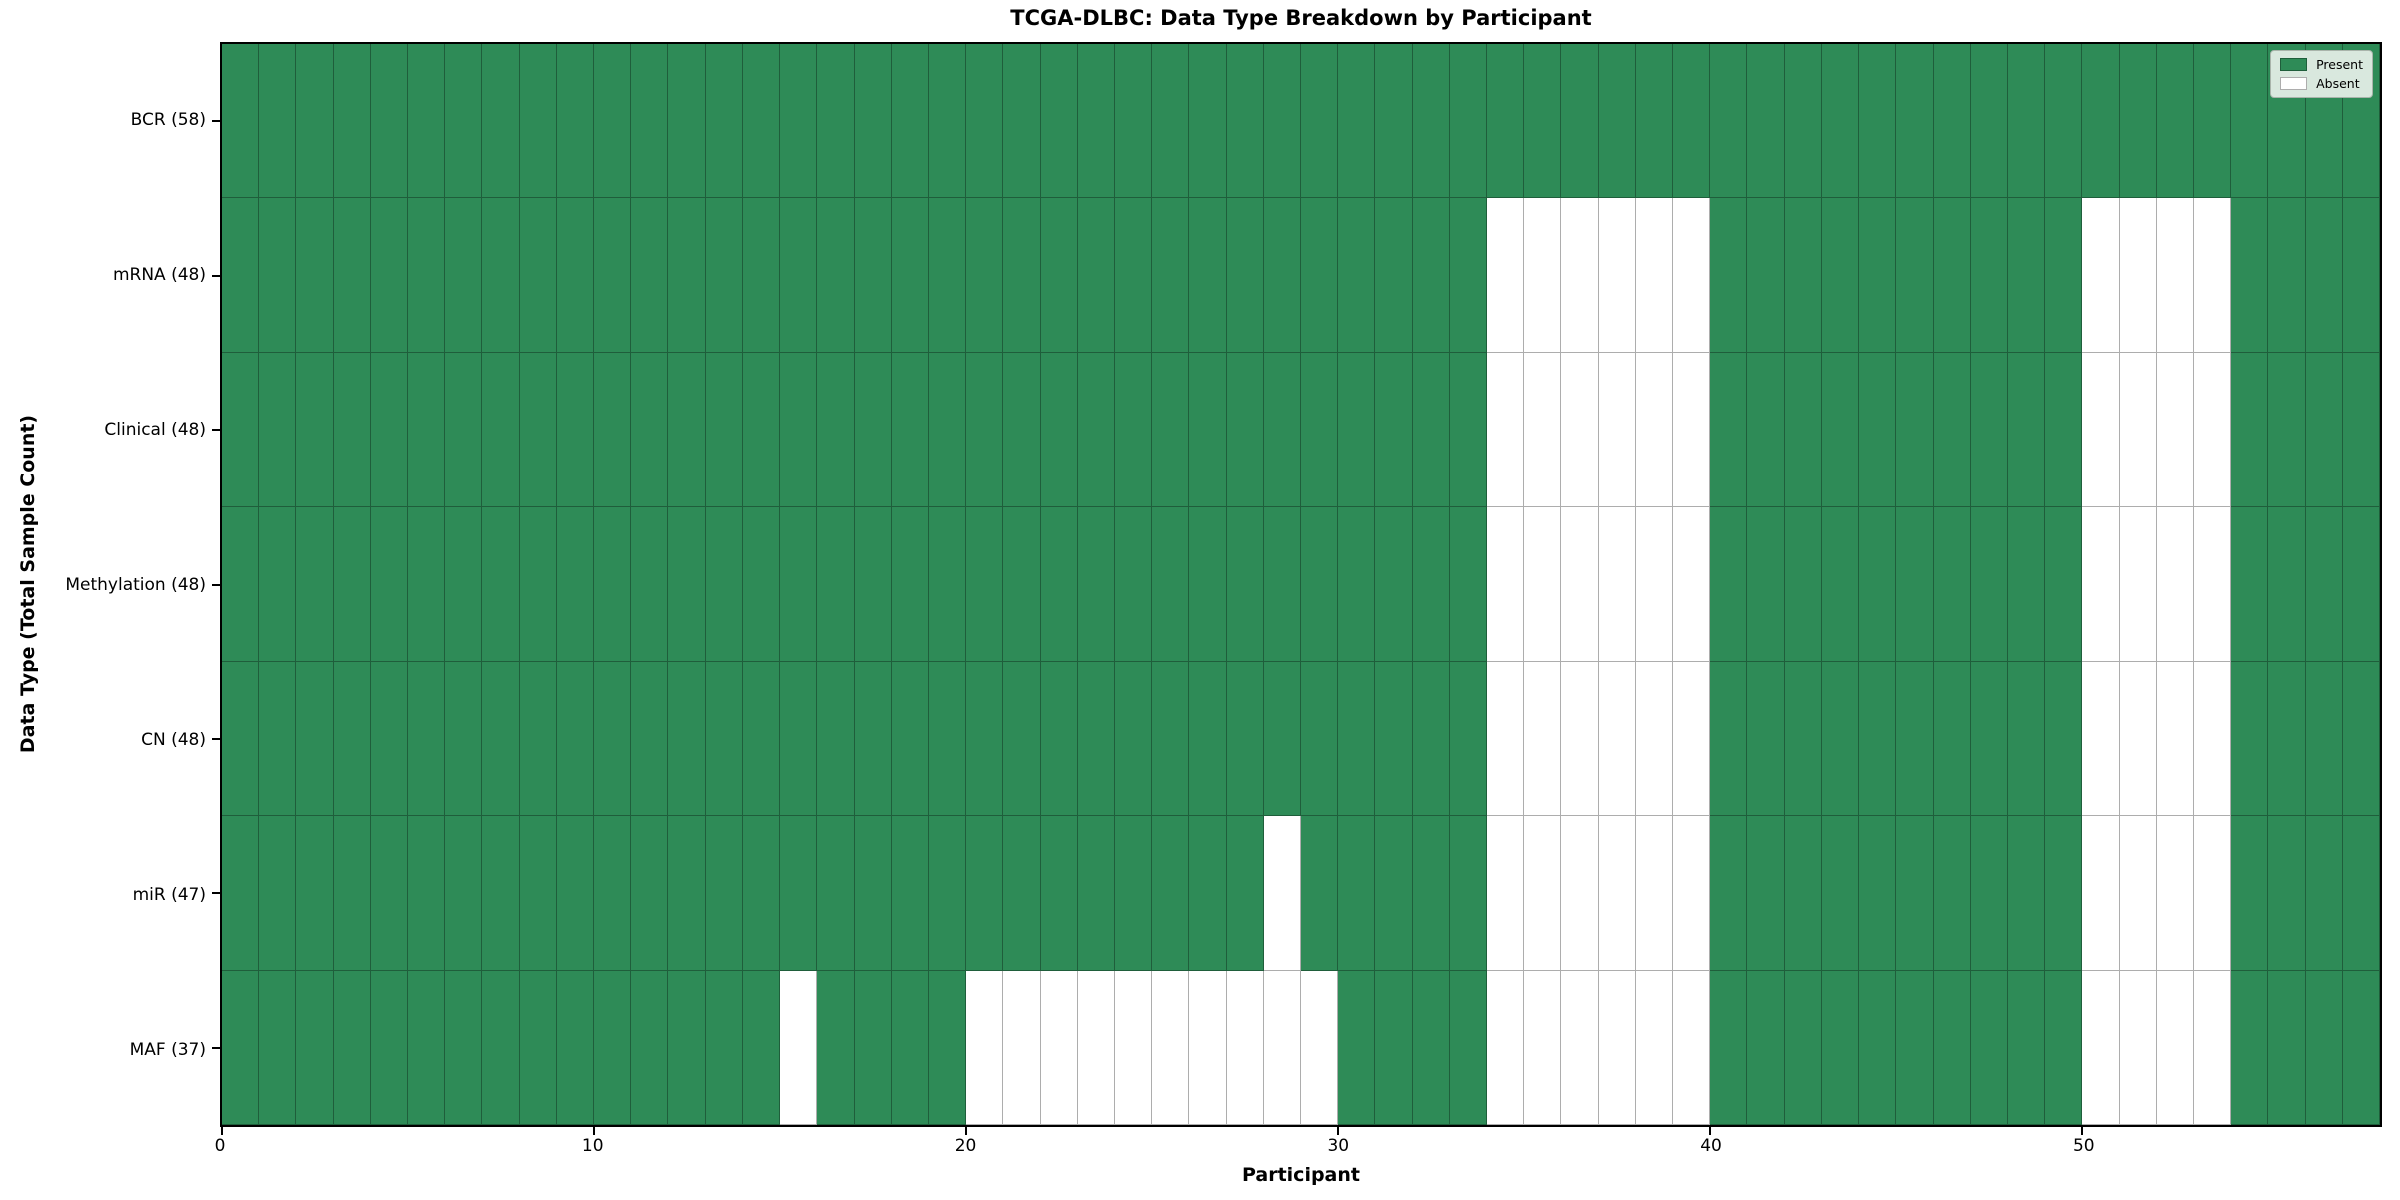 The height and width of the screenshot is (1200, 2400). Describe the element at coordinates (173, 739) in the screenshot. I see `y-tick-label: CN (48)` at that location.